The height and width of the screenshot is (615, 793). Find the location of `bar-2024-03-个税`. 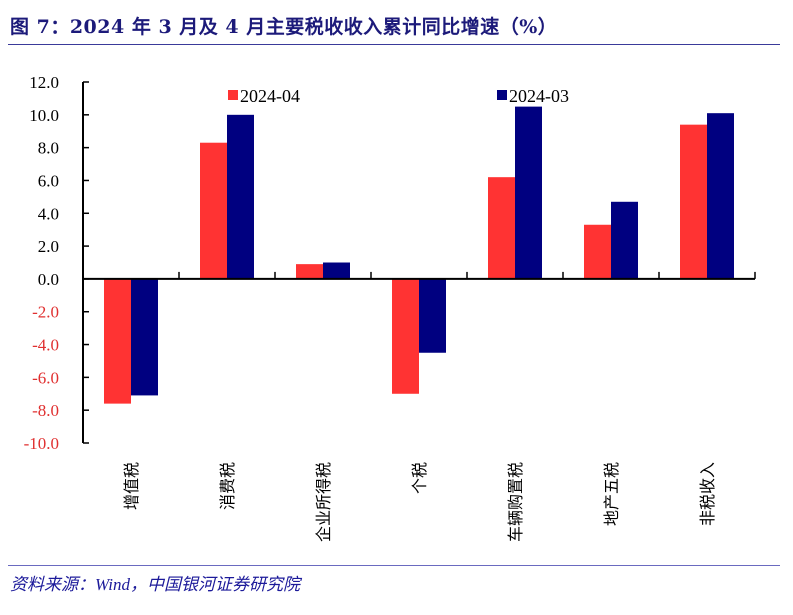

bar-2024-03-个税 is located at coordinates (432, 315).